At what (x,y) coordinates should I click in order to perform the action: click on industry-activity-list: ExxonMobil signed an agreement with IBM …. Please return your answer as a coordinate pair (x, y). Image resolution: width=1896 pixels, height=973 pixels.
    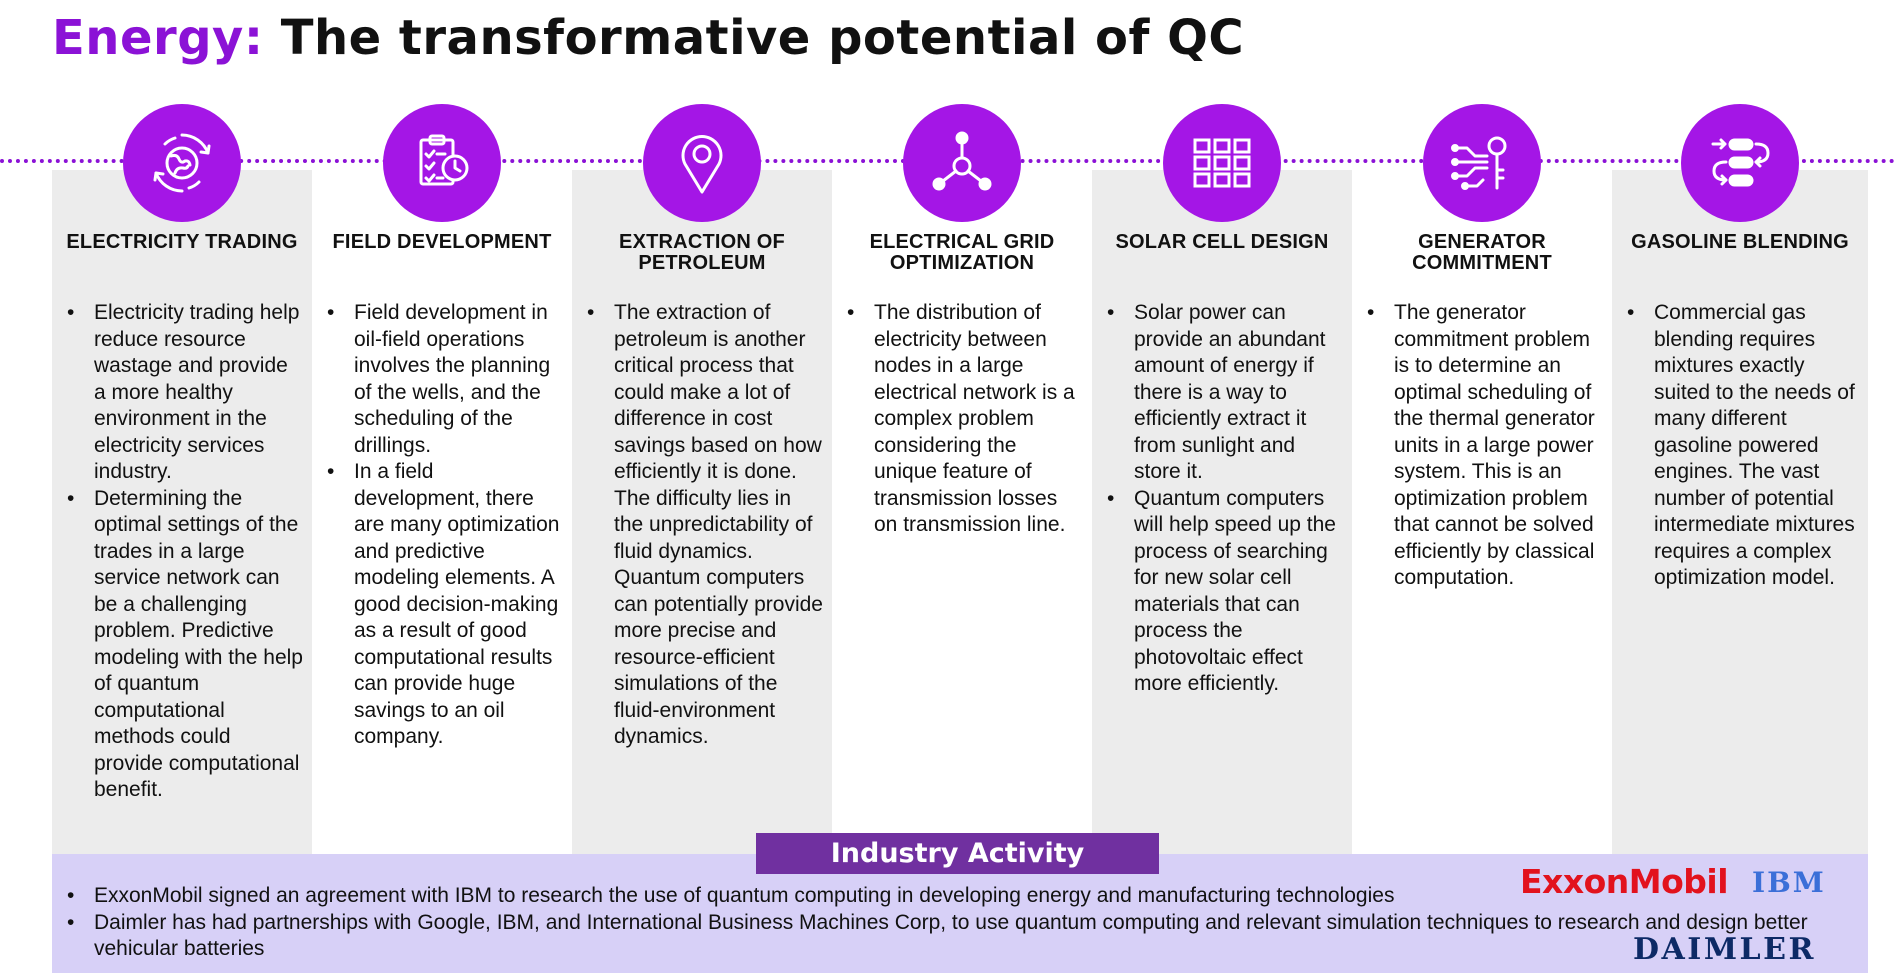
    Looking at the image, I should click on (954, 923).